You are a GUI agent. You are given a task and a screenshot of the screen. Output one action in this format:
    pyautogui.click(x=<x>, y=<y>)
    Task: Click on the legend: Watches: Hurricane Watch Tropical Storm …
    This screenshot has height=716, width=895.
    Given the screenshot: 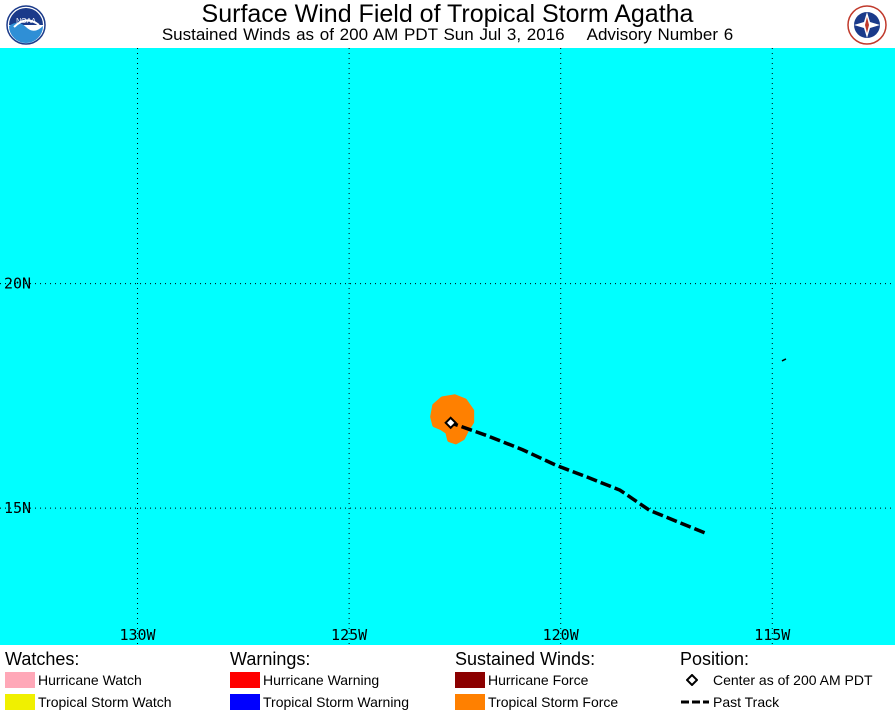 What is the action you would take?
    pyautogui.click(x=447, y=680)
    